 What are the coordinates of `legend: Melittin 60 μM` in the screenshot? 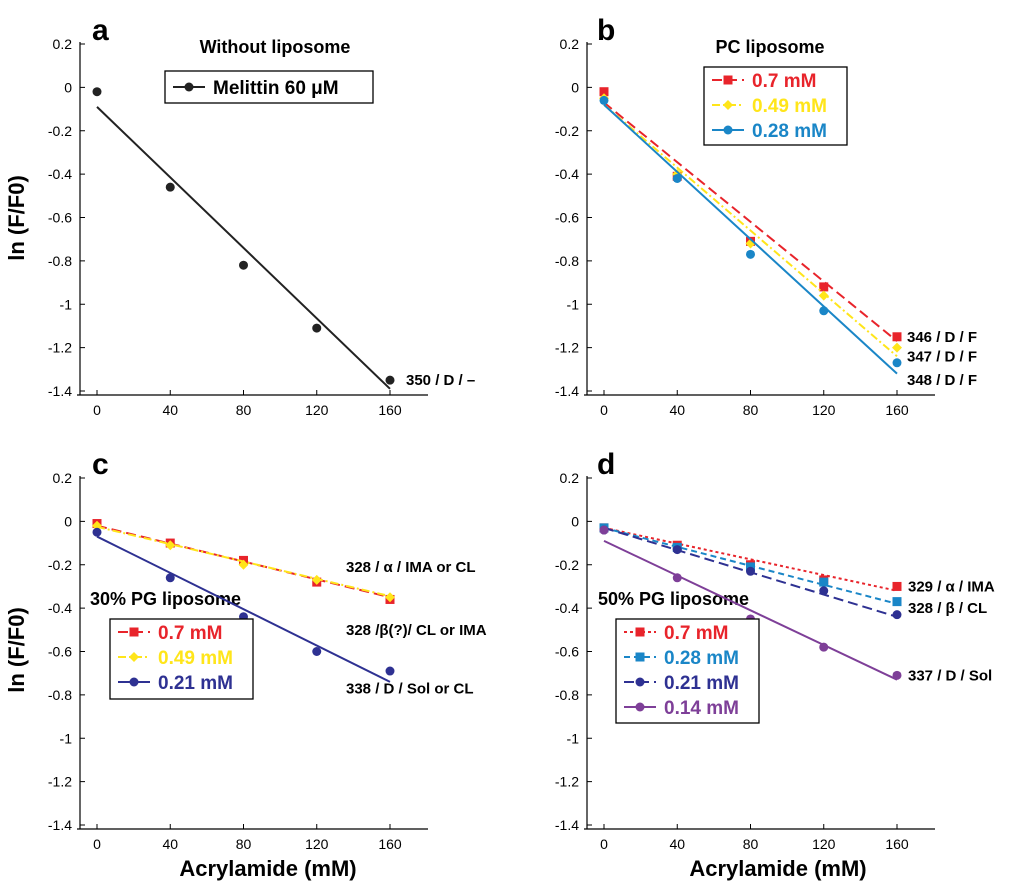 It's located at (269, 87).